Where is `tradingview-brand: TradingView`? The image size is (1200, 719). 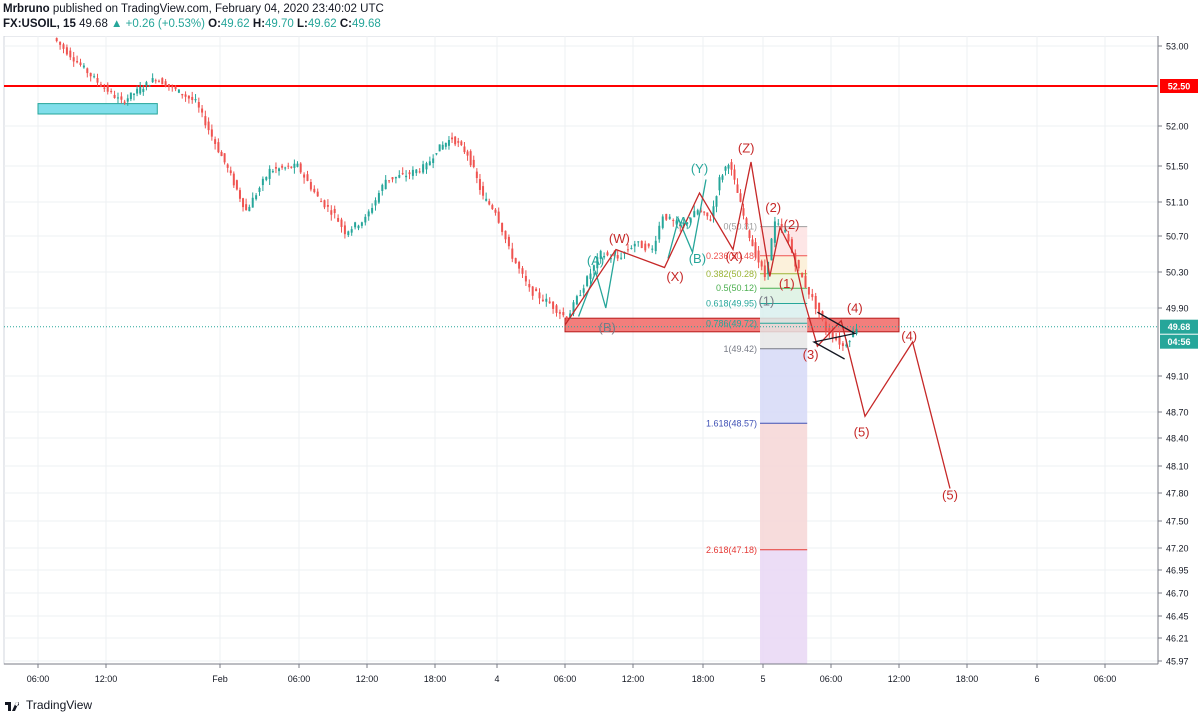 tradingview-brand: TradingView is located at coordinates (59, 705).